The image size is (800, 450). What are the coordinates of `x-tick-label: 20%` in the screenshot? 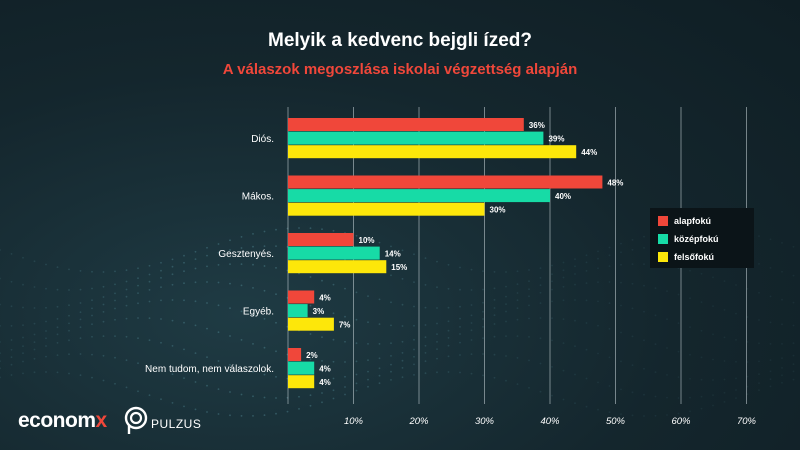 It's located at (418, 421).